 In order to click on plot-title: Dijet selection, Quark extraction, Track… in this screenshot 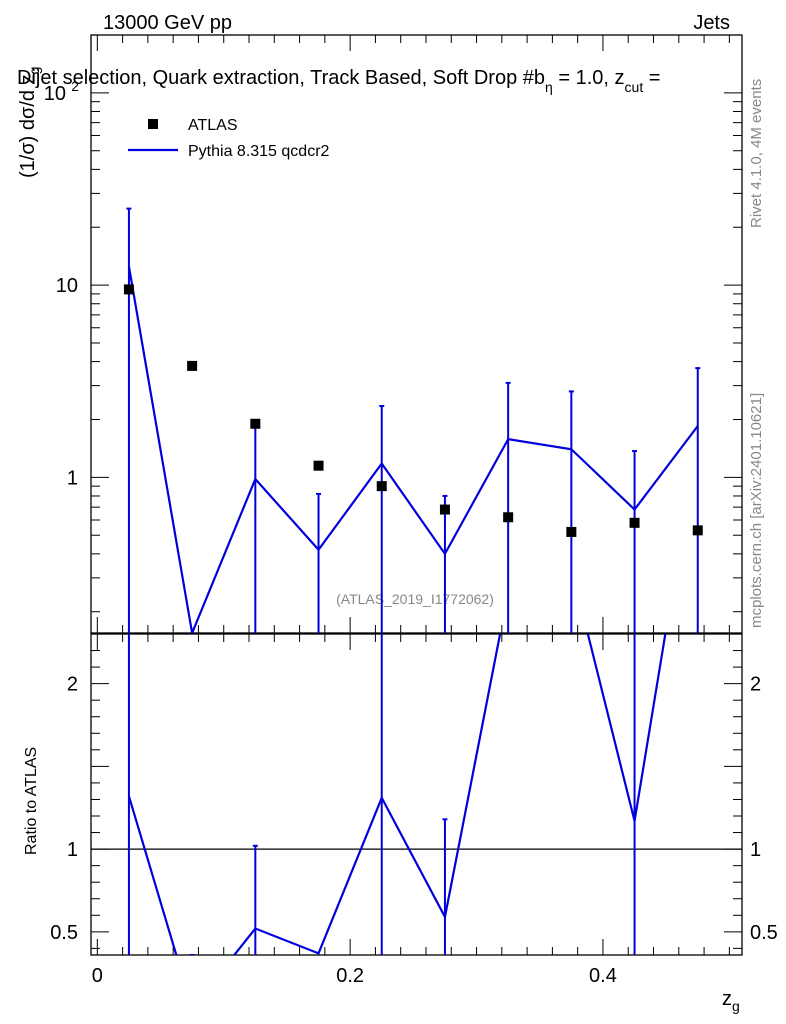, I will do `click(338, 81)`.